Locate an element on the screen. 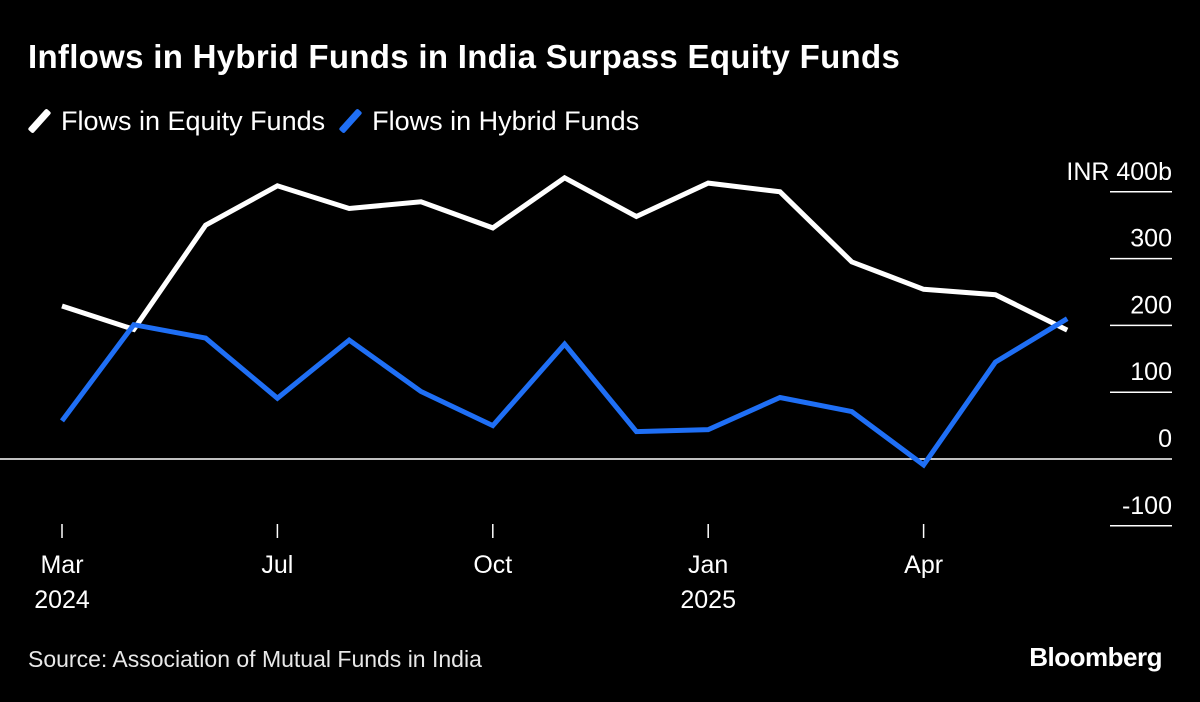 The height and width of the screenshot is (702, 1200). x-tick-label: Oct is located at coordinates (492, 565).